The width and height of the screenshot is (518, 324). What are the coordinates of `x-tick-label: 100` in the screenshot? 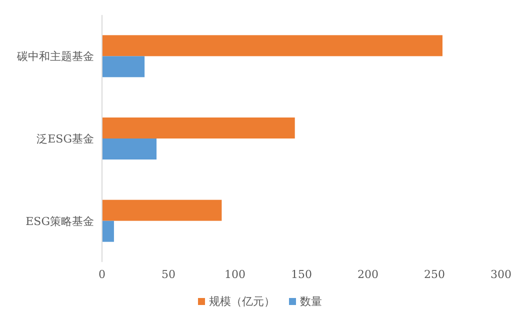 It's located at (235, 274).